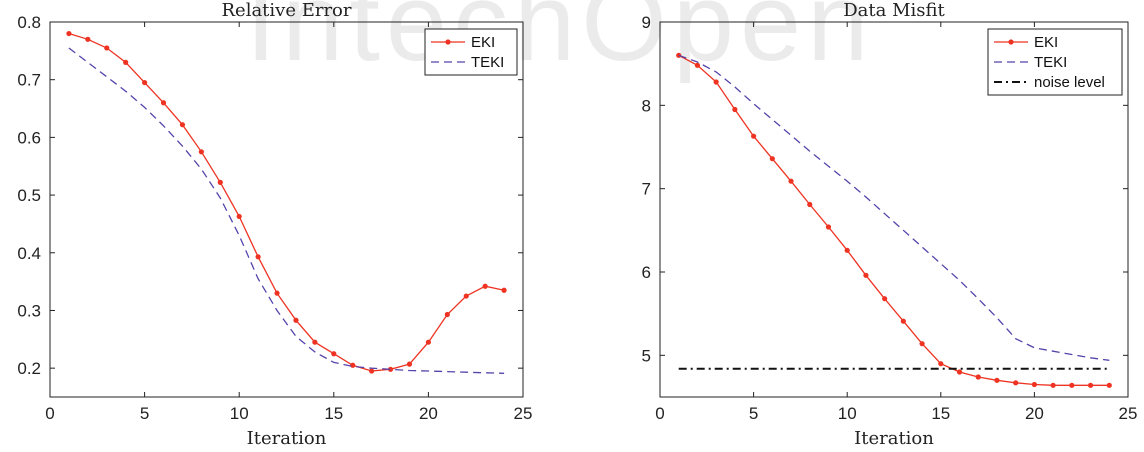 This screenshot has width=1144, height=452. What do you see at coordinates (1069, 82) in the screenshot?
I see `legend-label: noise level` at bounding box center [1069, 82].